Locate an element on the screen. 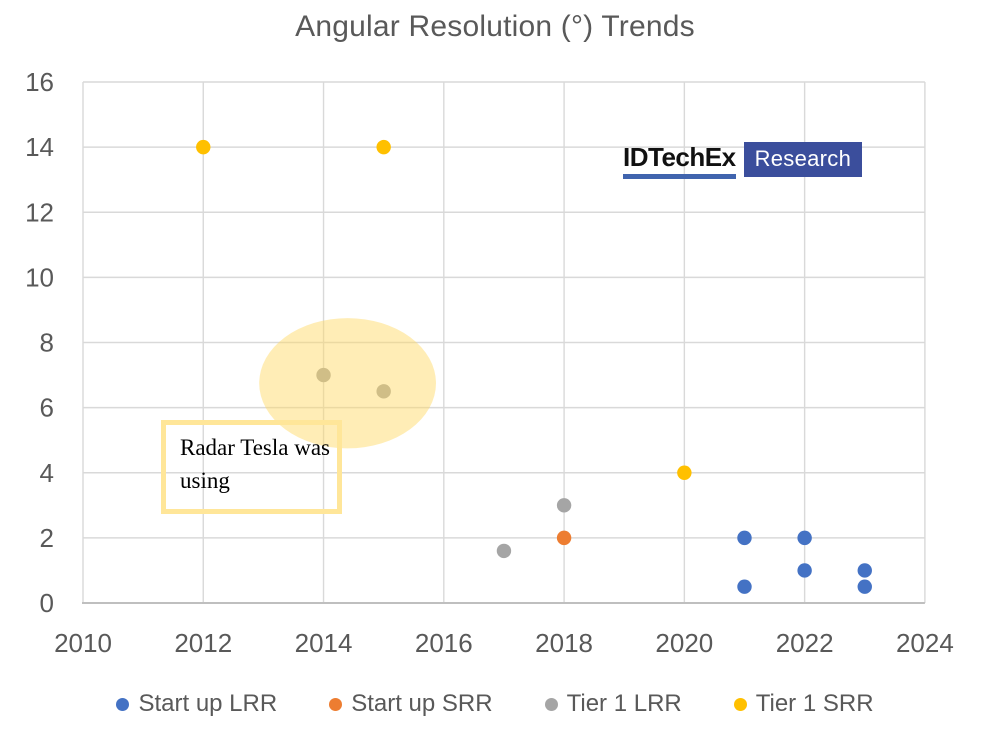 The height and width of the screenshot is (746, 990). logo-text: IDTechEx is located at coordinates (679, 157).